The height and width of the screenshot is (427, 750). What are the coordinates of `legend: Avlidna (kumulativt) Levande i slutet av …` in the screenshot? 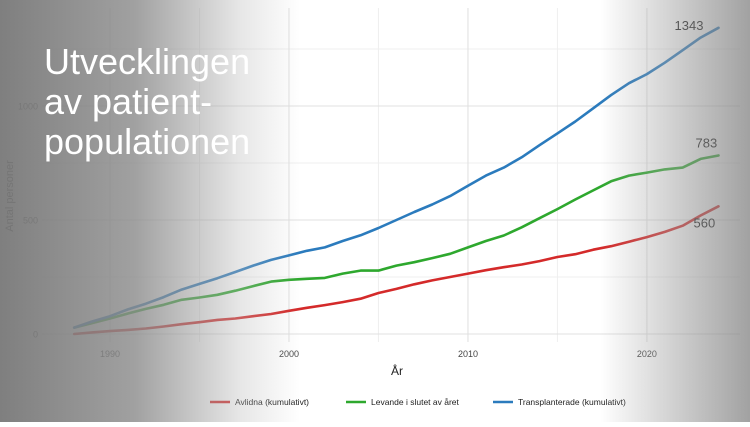 It's located at (418, 402).